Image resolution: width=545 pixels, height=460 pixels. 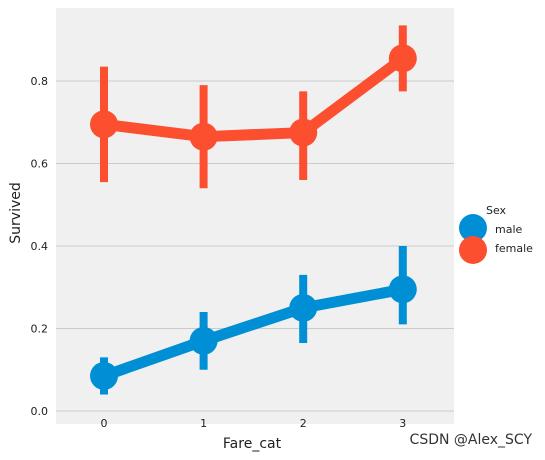 I want to click on x-tick-label: 1, so click(x=203, y=423).